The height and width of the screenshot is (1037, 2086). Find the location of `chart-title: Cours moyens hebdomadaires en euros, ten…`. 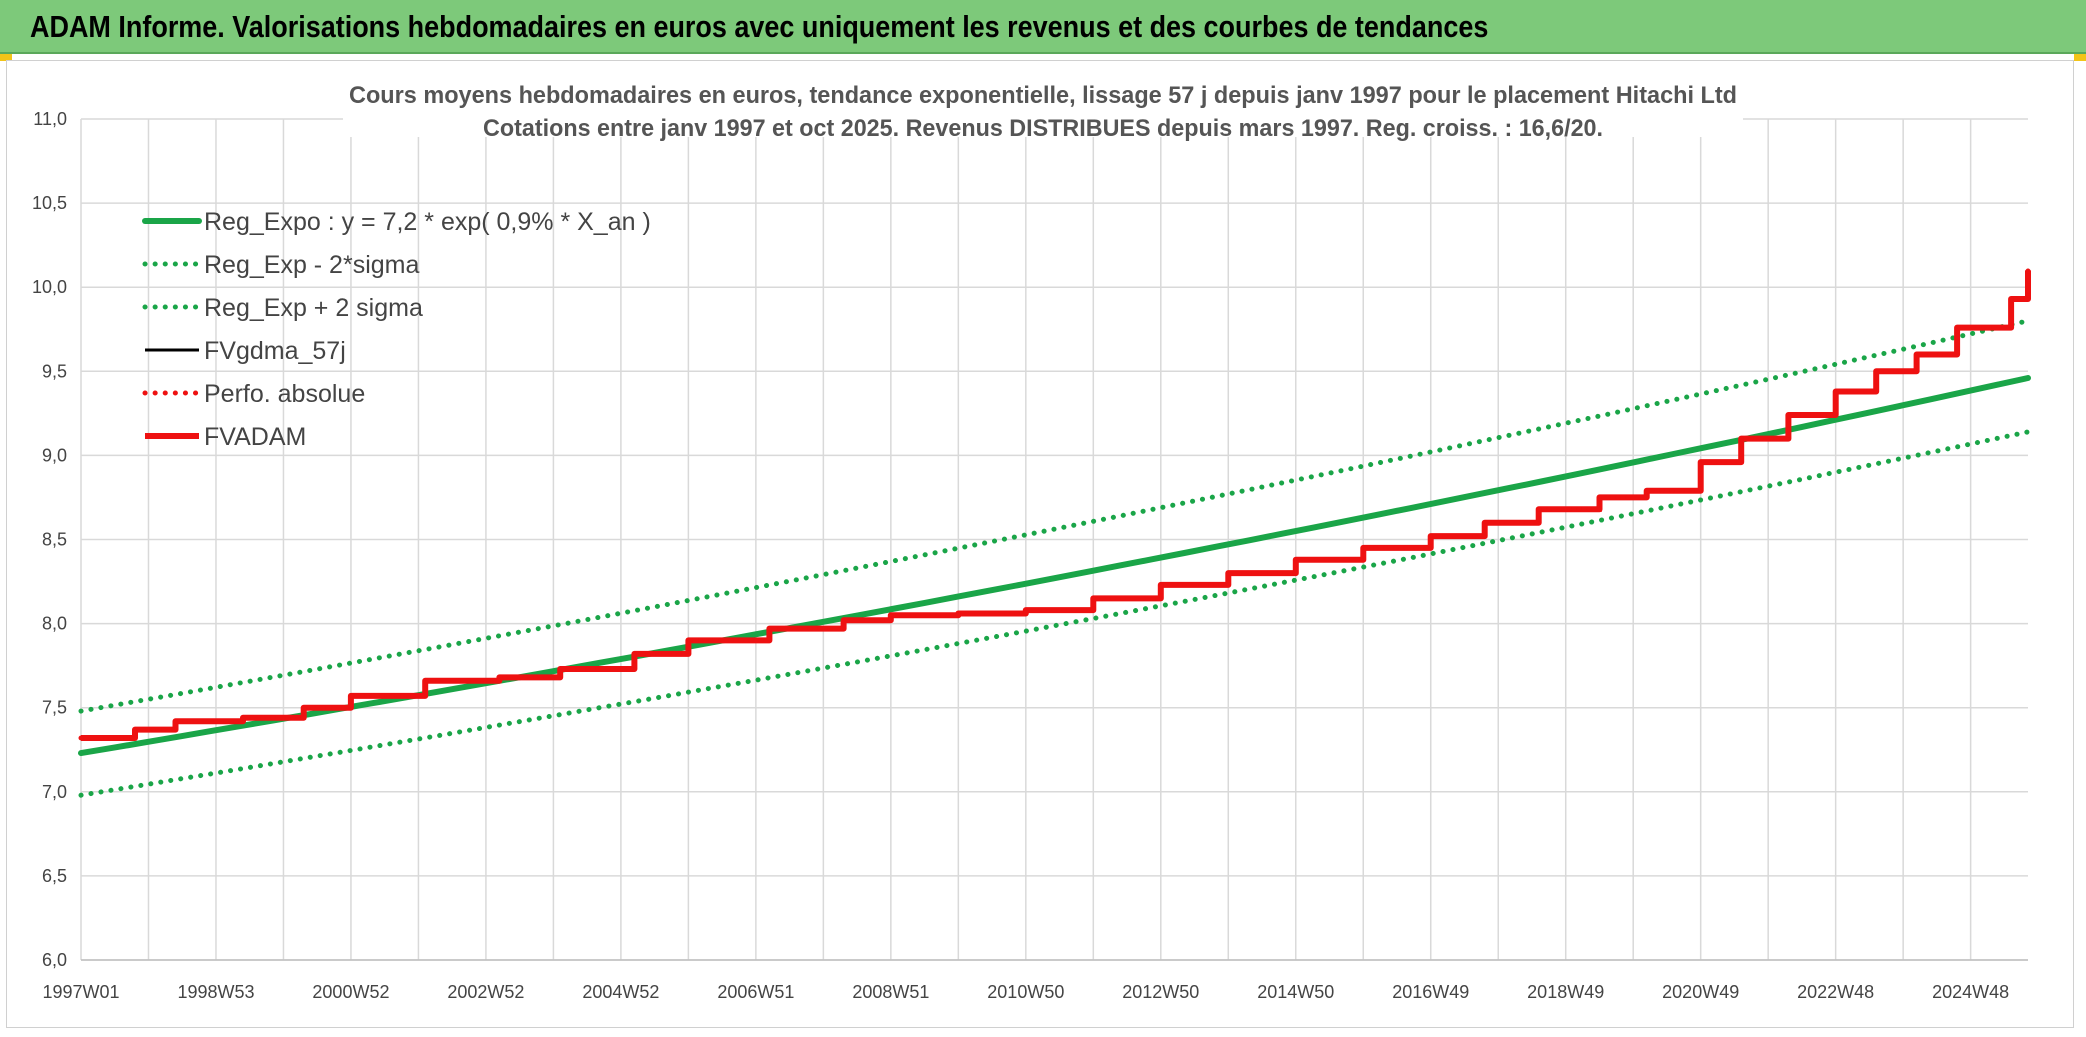

chart-title: Cours moyens hebdomadaires en euros, ten… is located at coordinates (1043, 95).